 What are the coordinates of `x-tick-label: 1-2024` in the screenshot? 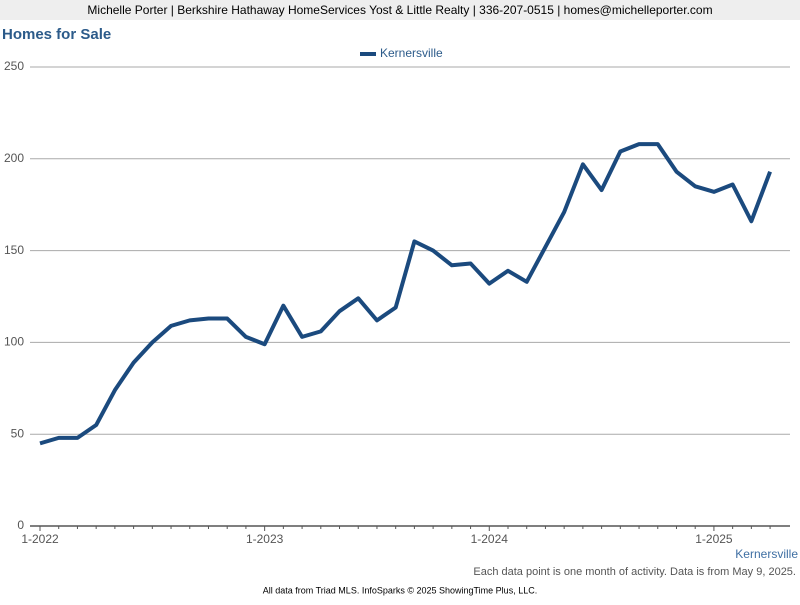 It's located at (490, 539).